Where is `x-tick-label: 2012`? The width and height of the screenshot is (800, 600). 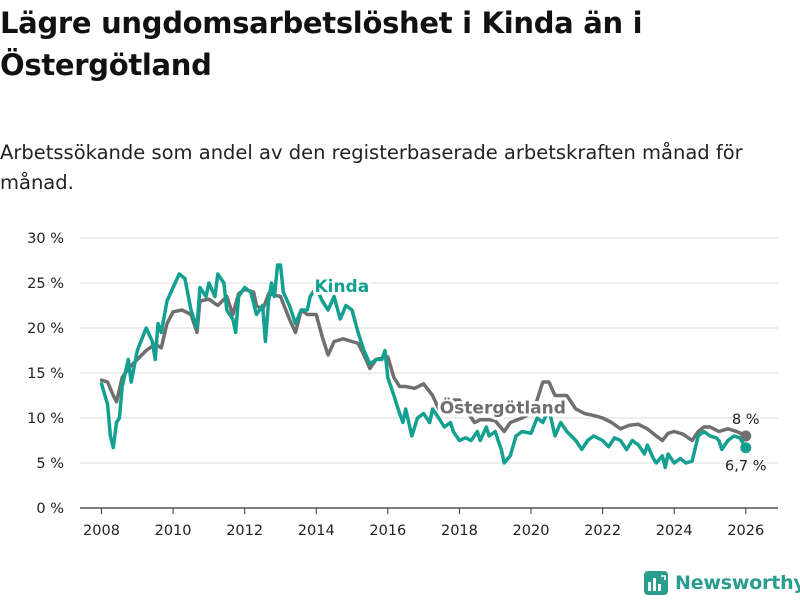 x-tick-label: 2012 is located at coordinates (244, 531).